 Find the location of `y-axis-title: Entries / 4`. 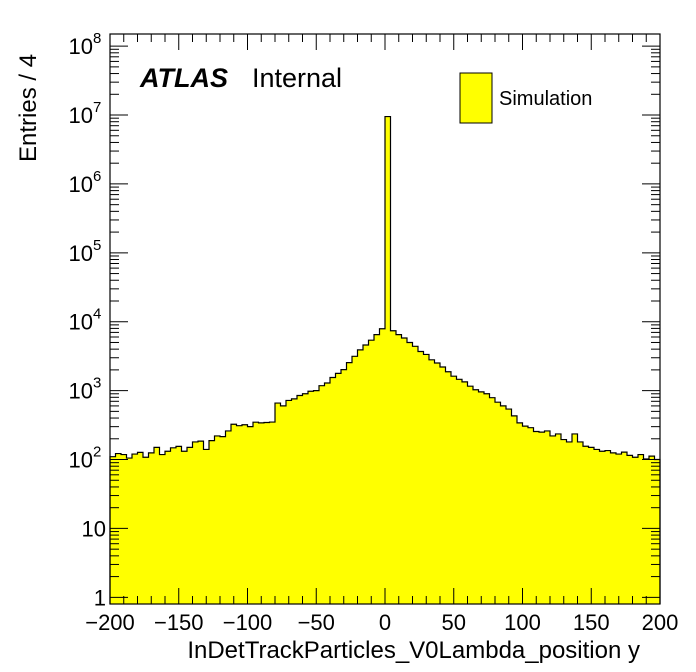

y-axis-title: Entries / 4 is located at coordinates (28, 108).